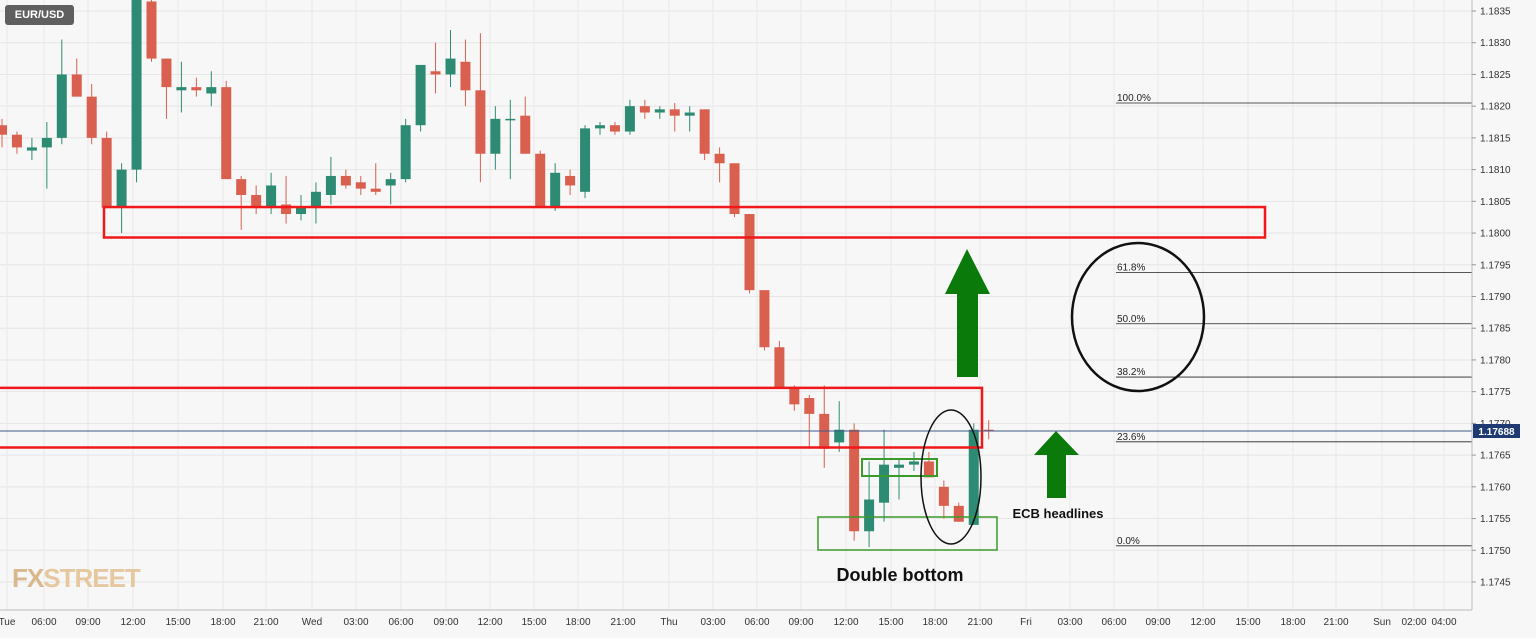  Describe the element at coordinates (28, 578) in the screenshot. I see `logo-part-fx: FX` at that location.